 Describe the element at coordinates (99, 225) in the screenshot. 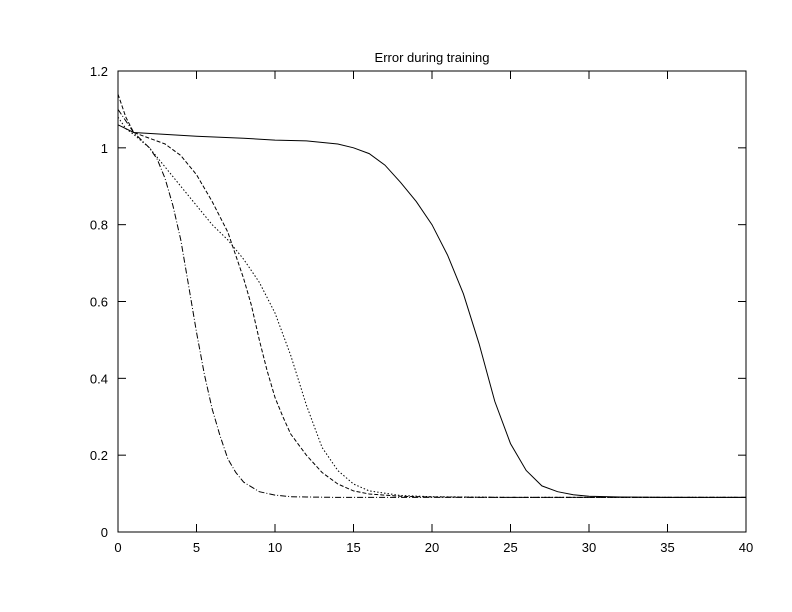

I see `y-tick-label: 0.8` at that location.